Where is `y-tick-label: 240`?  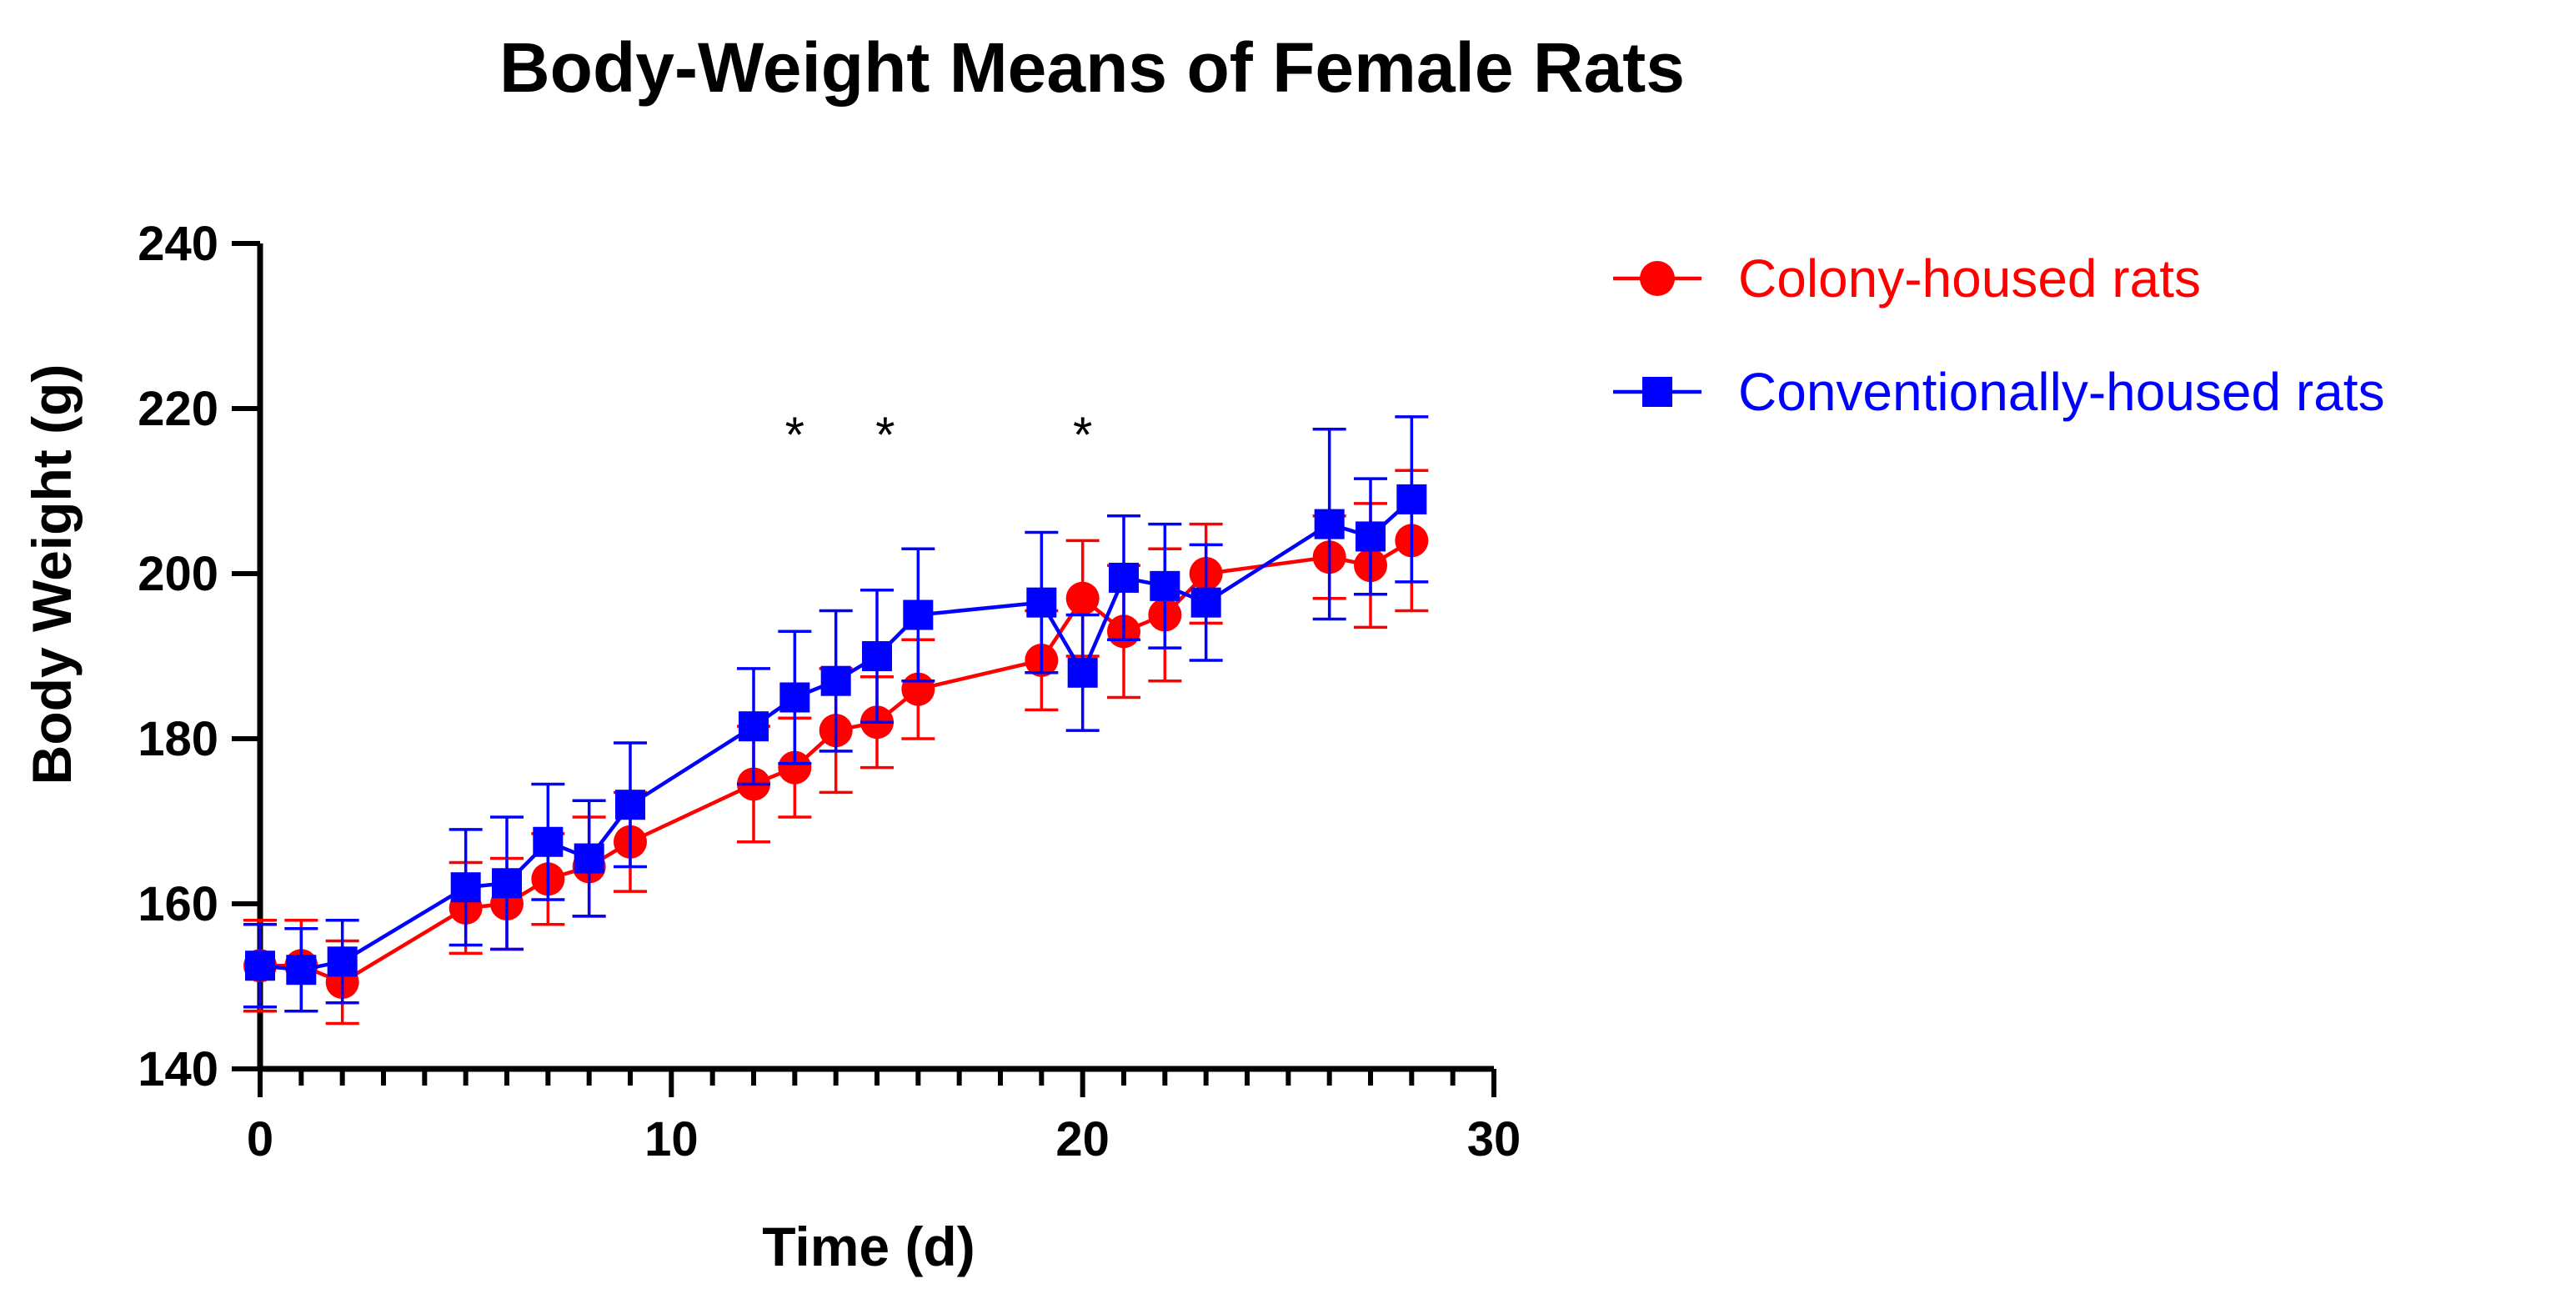 y-tick-label: 240 is located at coordinates (178, 244).